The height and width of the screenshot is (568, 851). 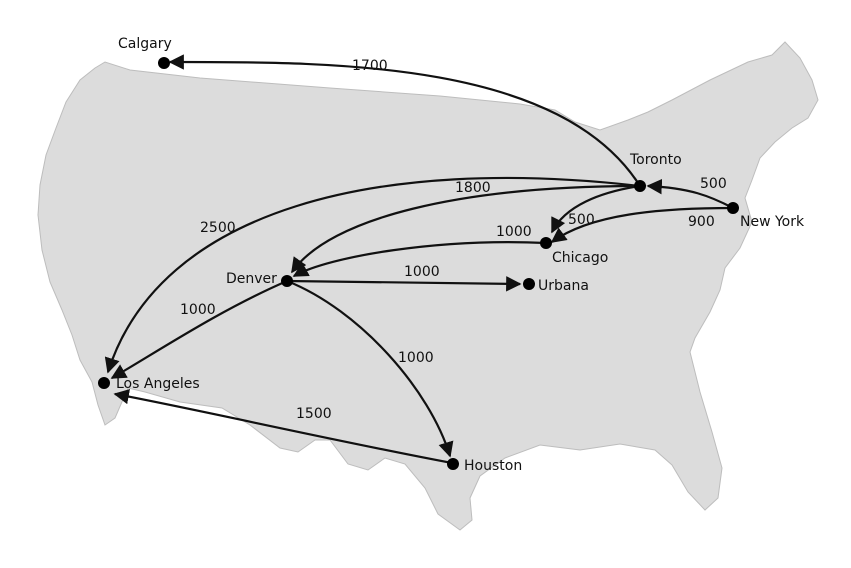 What do you see at coordinates (422, 272) in the screenshot?
I see `route-label-denver-urbana: 1000` at bounding box center [422, 272].